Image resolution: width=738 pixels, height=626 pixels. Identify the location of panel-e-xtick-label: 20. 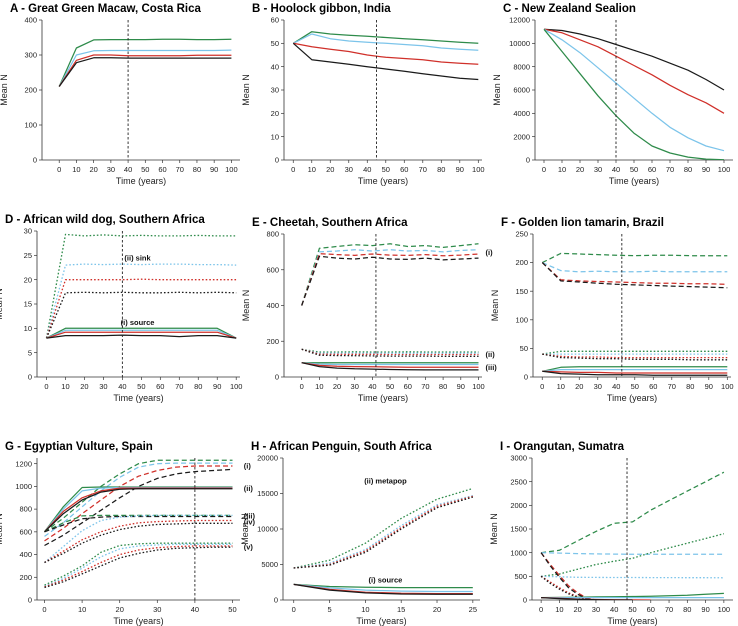
(337, 386).